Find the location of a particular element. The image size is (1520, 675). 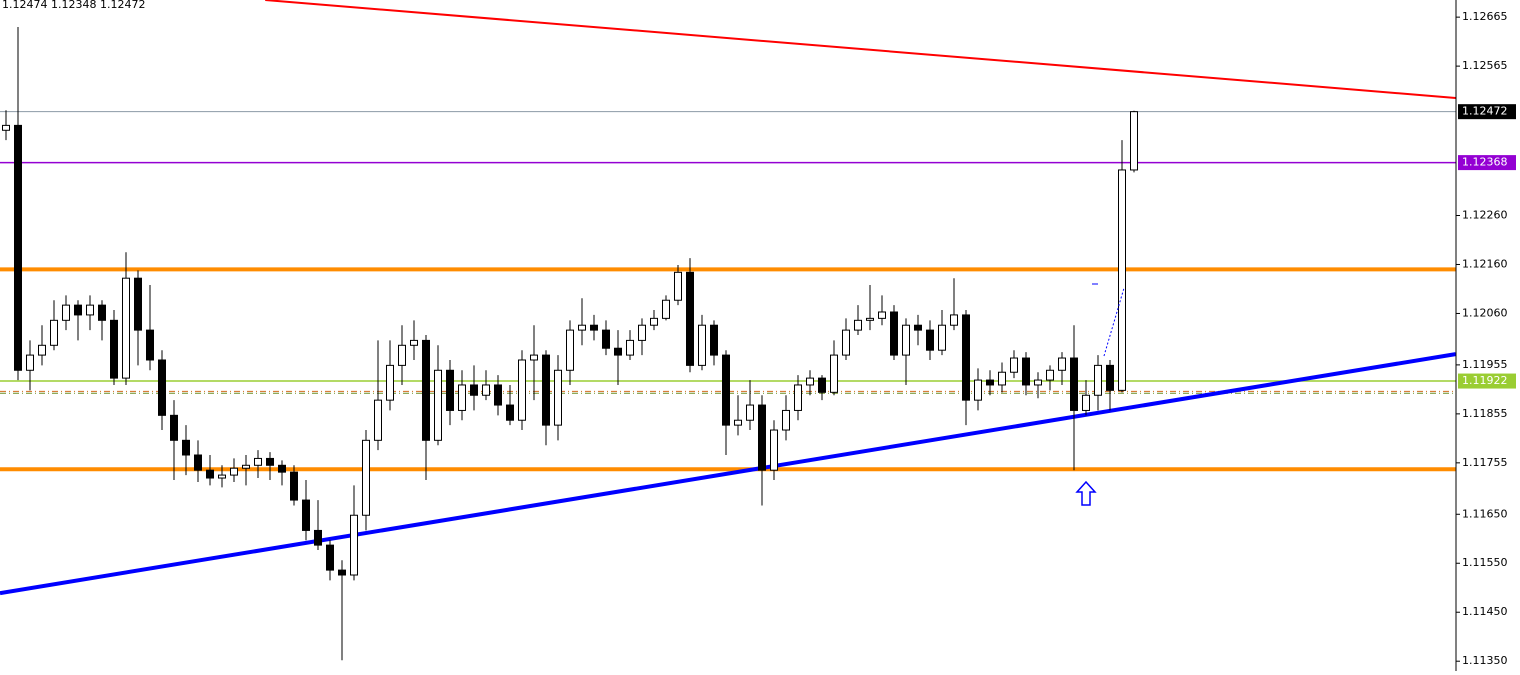

y-tick-label: 1.11450 is located at coordinates (1485, 611).